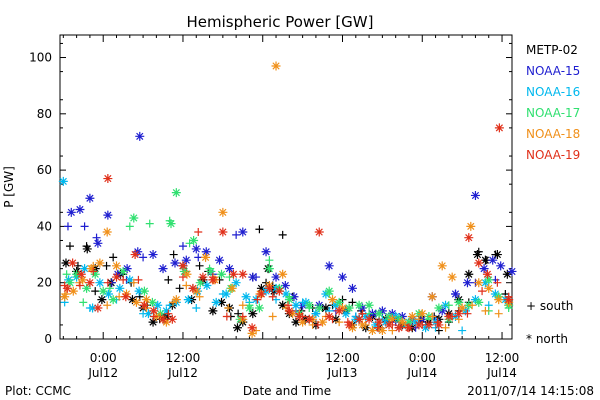  Describe the element at coordinates (342, 358) in the screenshot. I see `x-tick-time-label: 12:00` at that location.